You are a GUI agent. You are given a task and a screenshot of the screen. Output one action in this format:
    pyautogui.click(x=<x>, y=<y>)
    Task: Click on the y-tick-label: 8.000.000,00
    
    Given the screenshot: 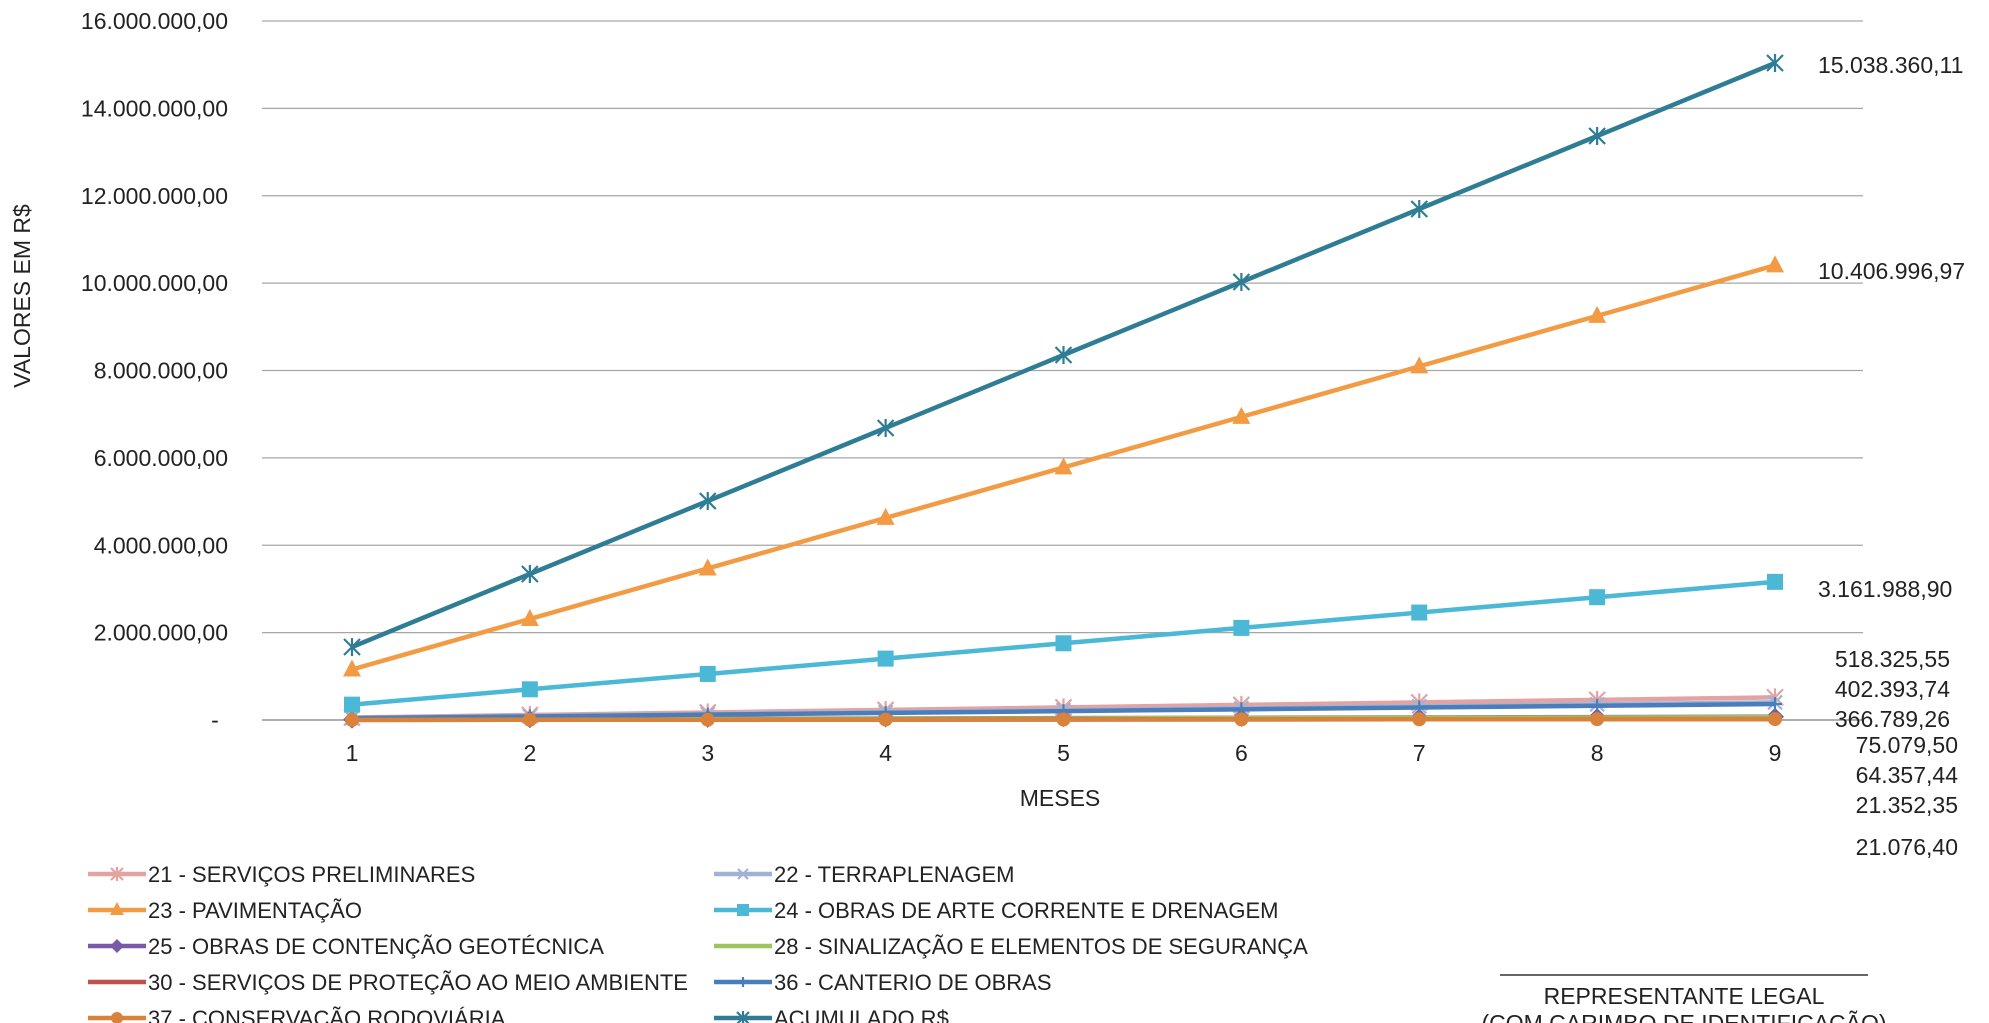 What is the action you would take?
    pyautogui.click(x=161, y=371)
    